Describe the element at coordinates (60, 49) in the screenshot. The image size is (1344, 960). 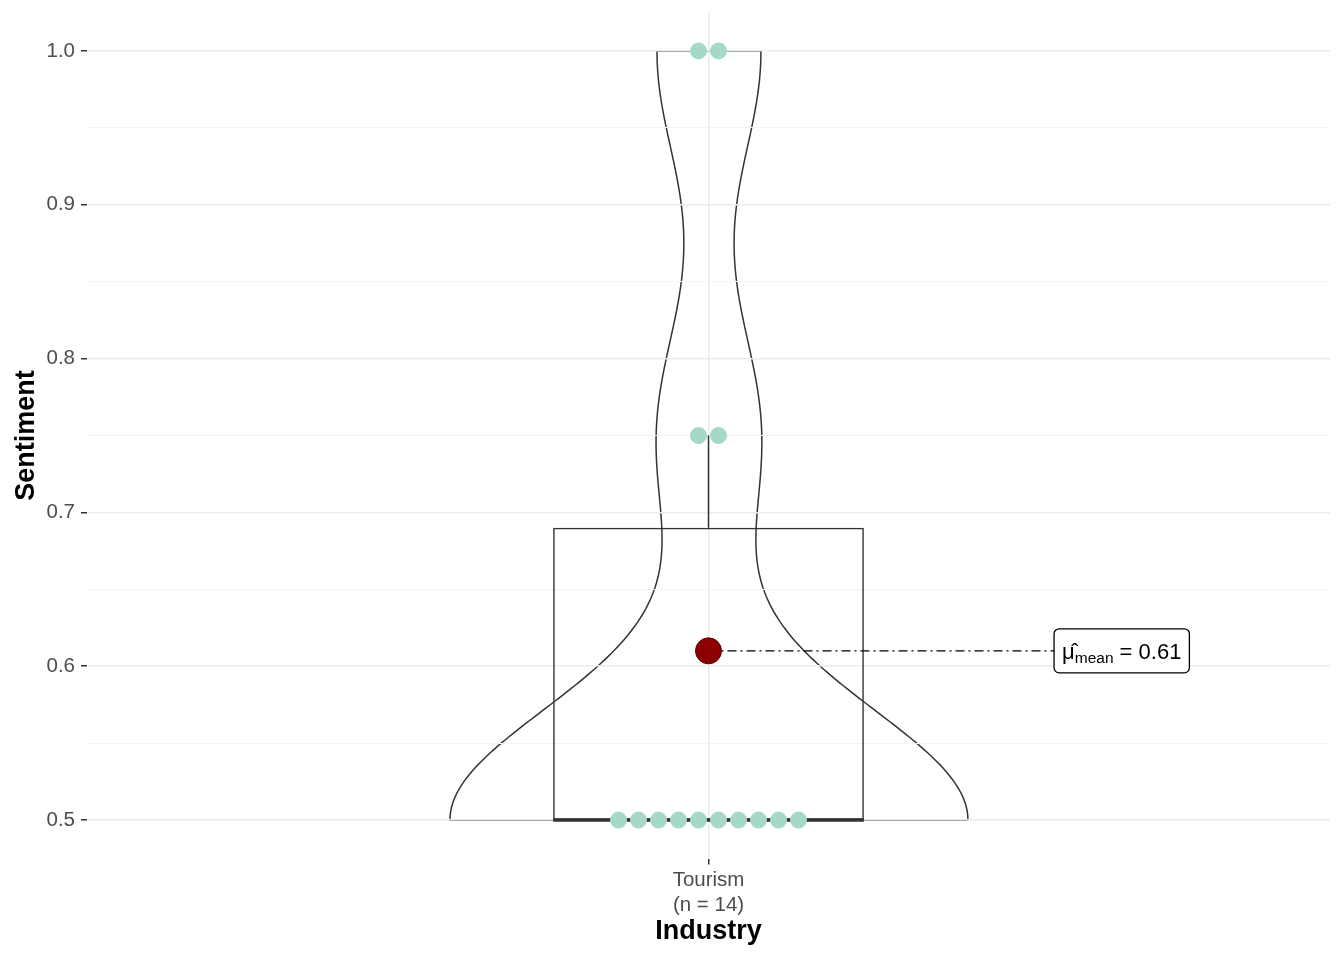
I see `y-tick-label: 1.0` at that location.